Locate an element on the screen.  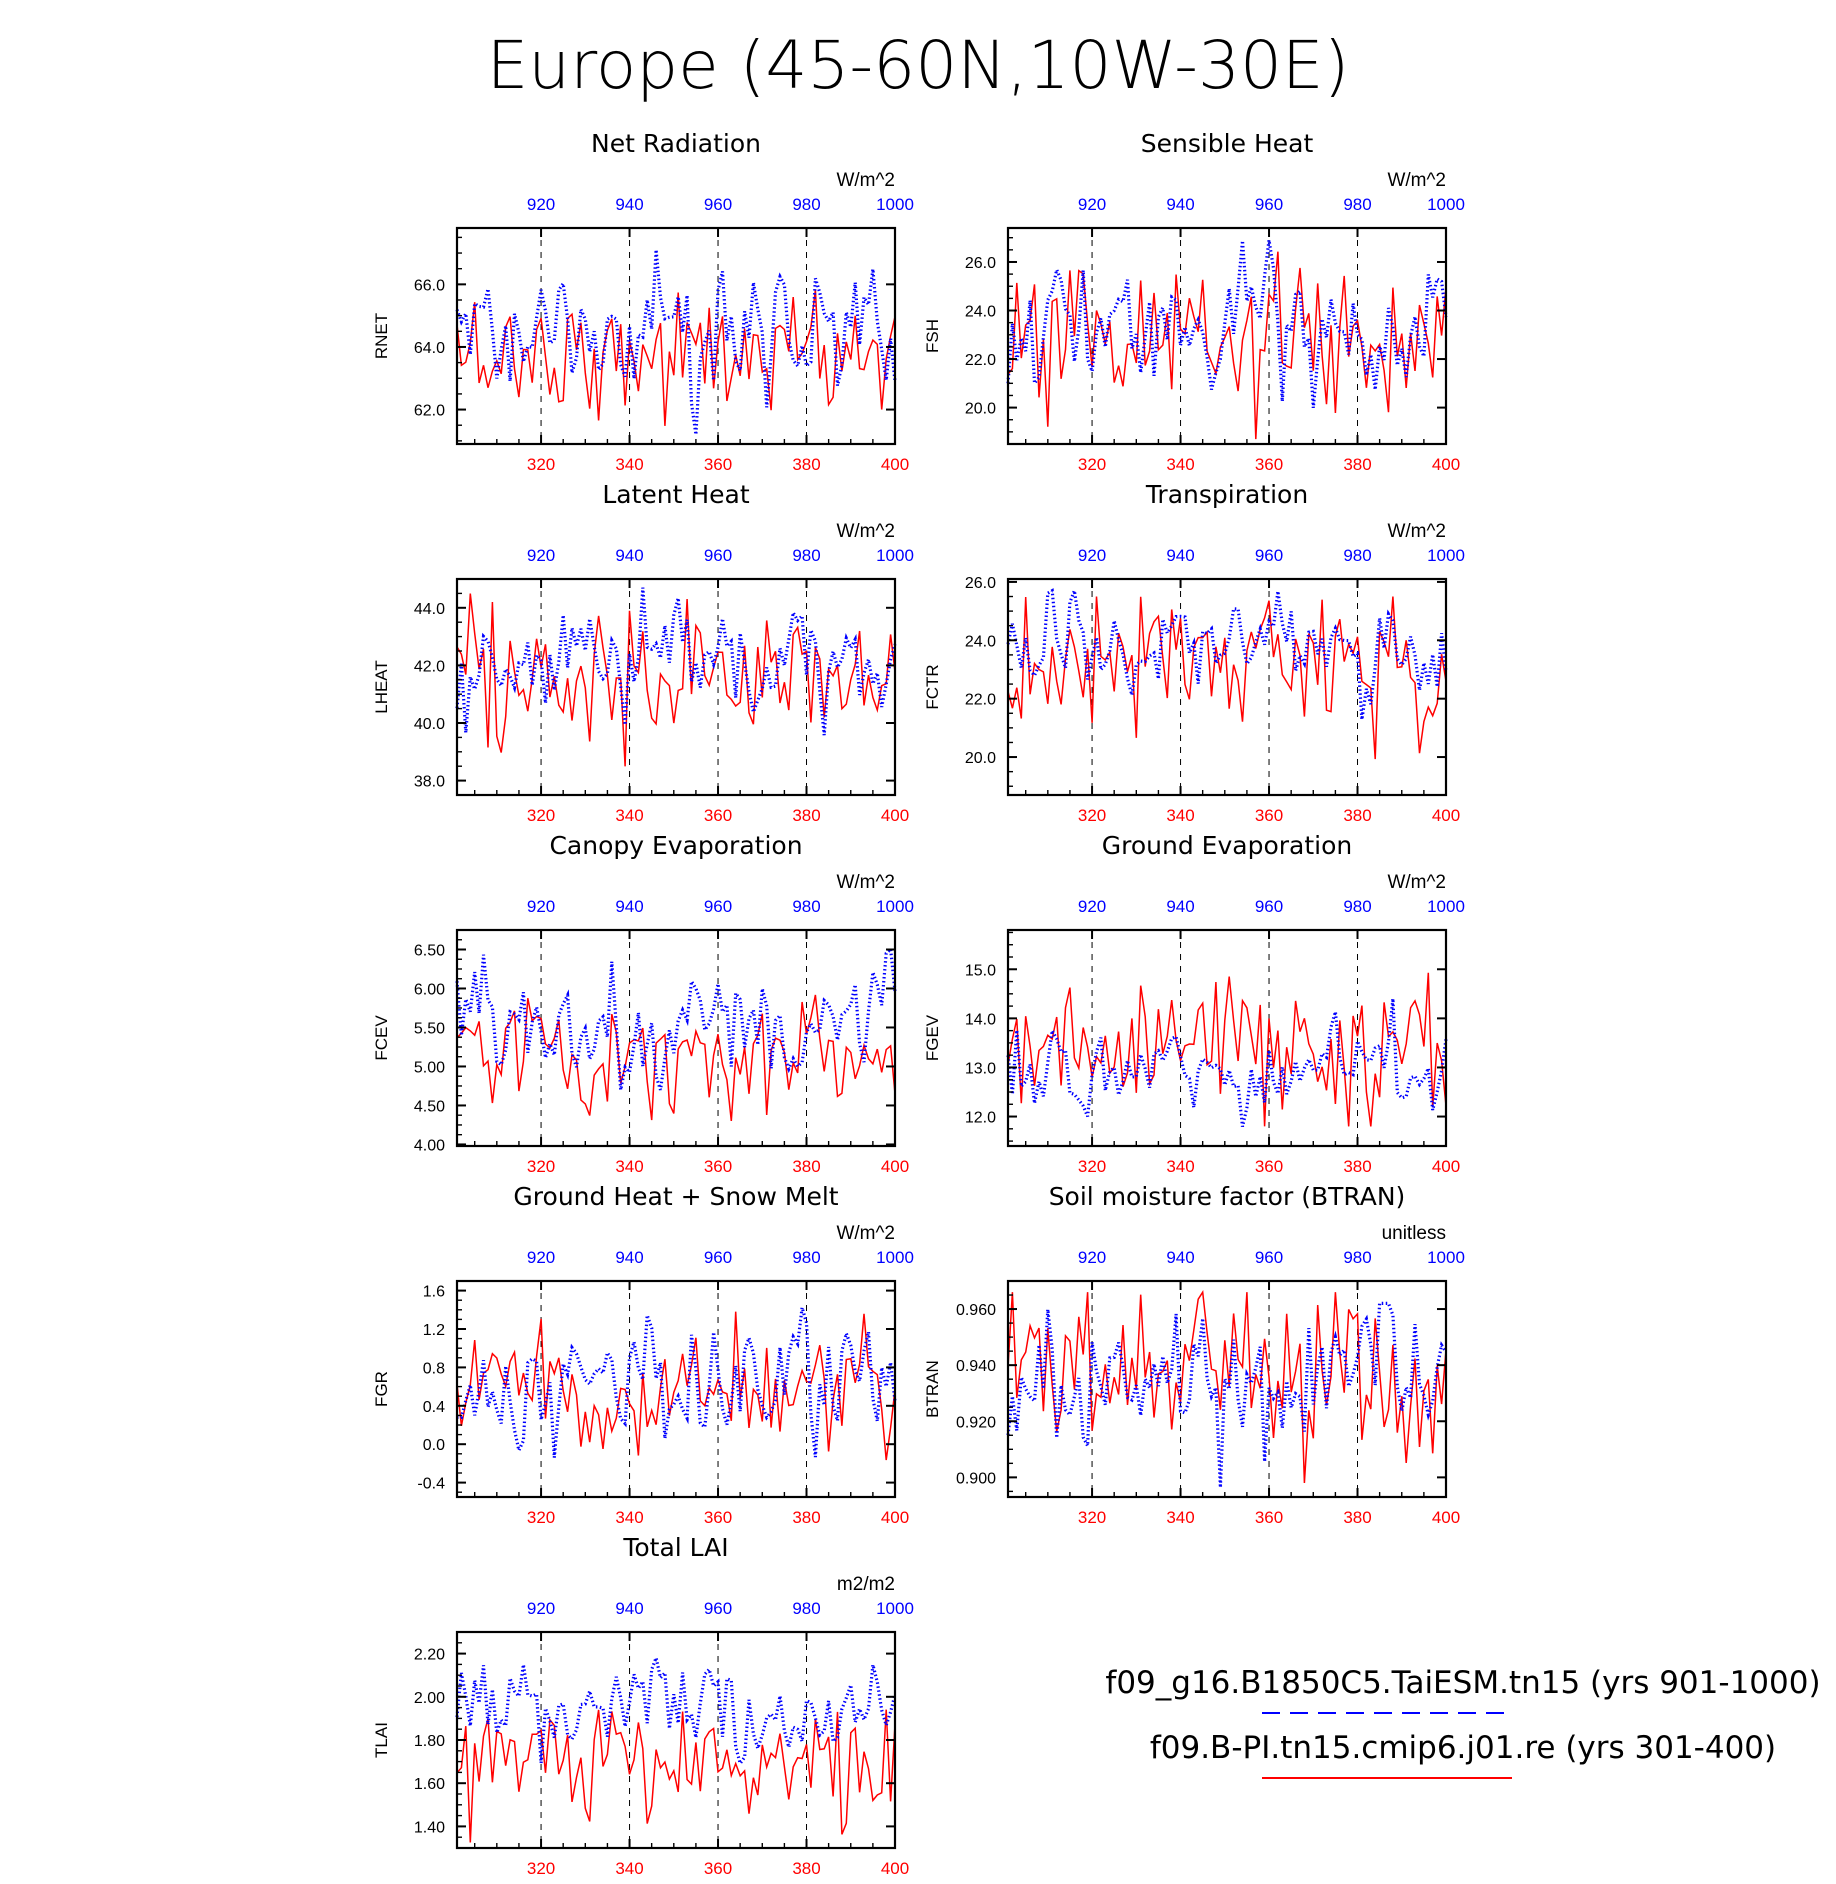
y-tick-label: 0.0 is located at coordinates (434, 1445).